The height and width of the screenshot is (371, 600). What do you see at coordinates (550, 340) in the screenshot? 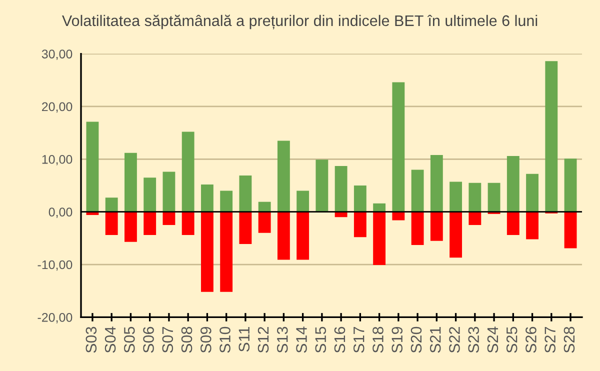
I see `x-tick-label: S27` at bounding box center [550, 340].